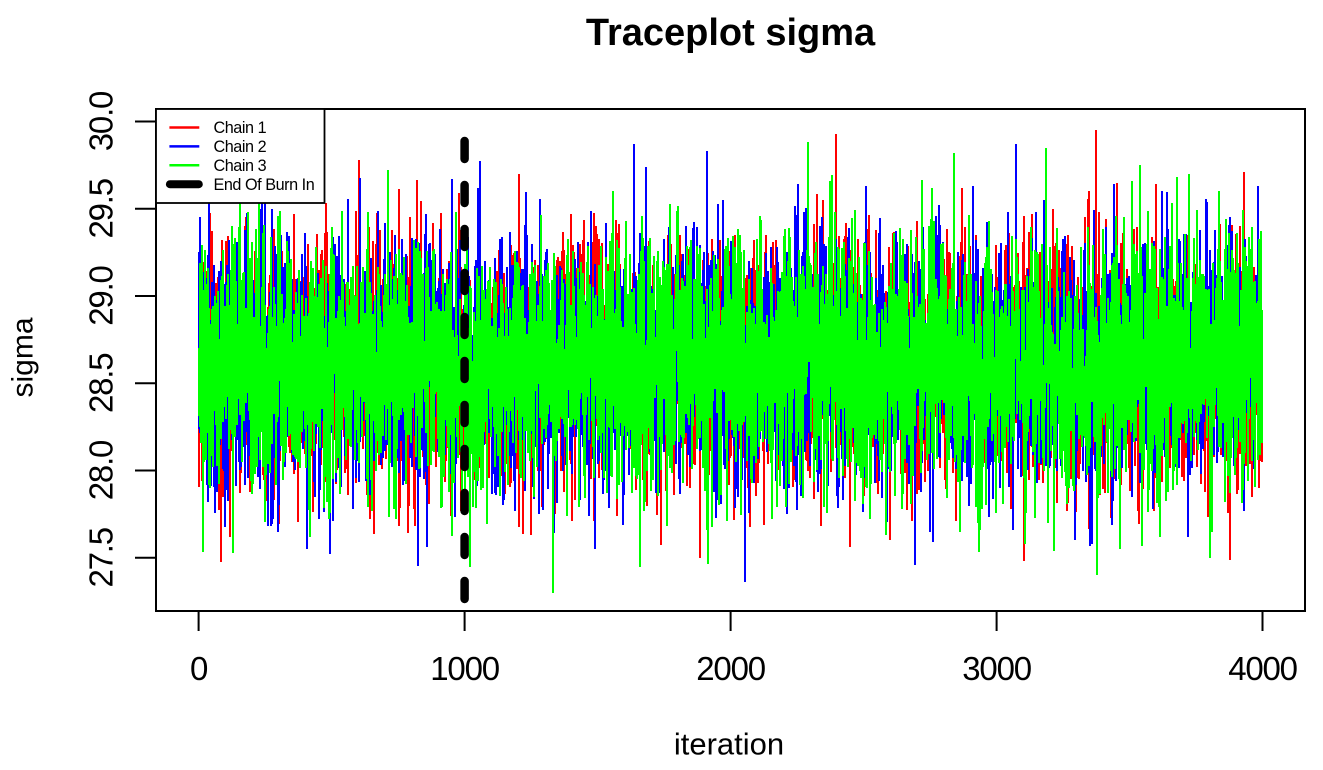  Describe the element at coordinates (101, 295) in the screenshot. I see `svg-text: 29.0` at that location.